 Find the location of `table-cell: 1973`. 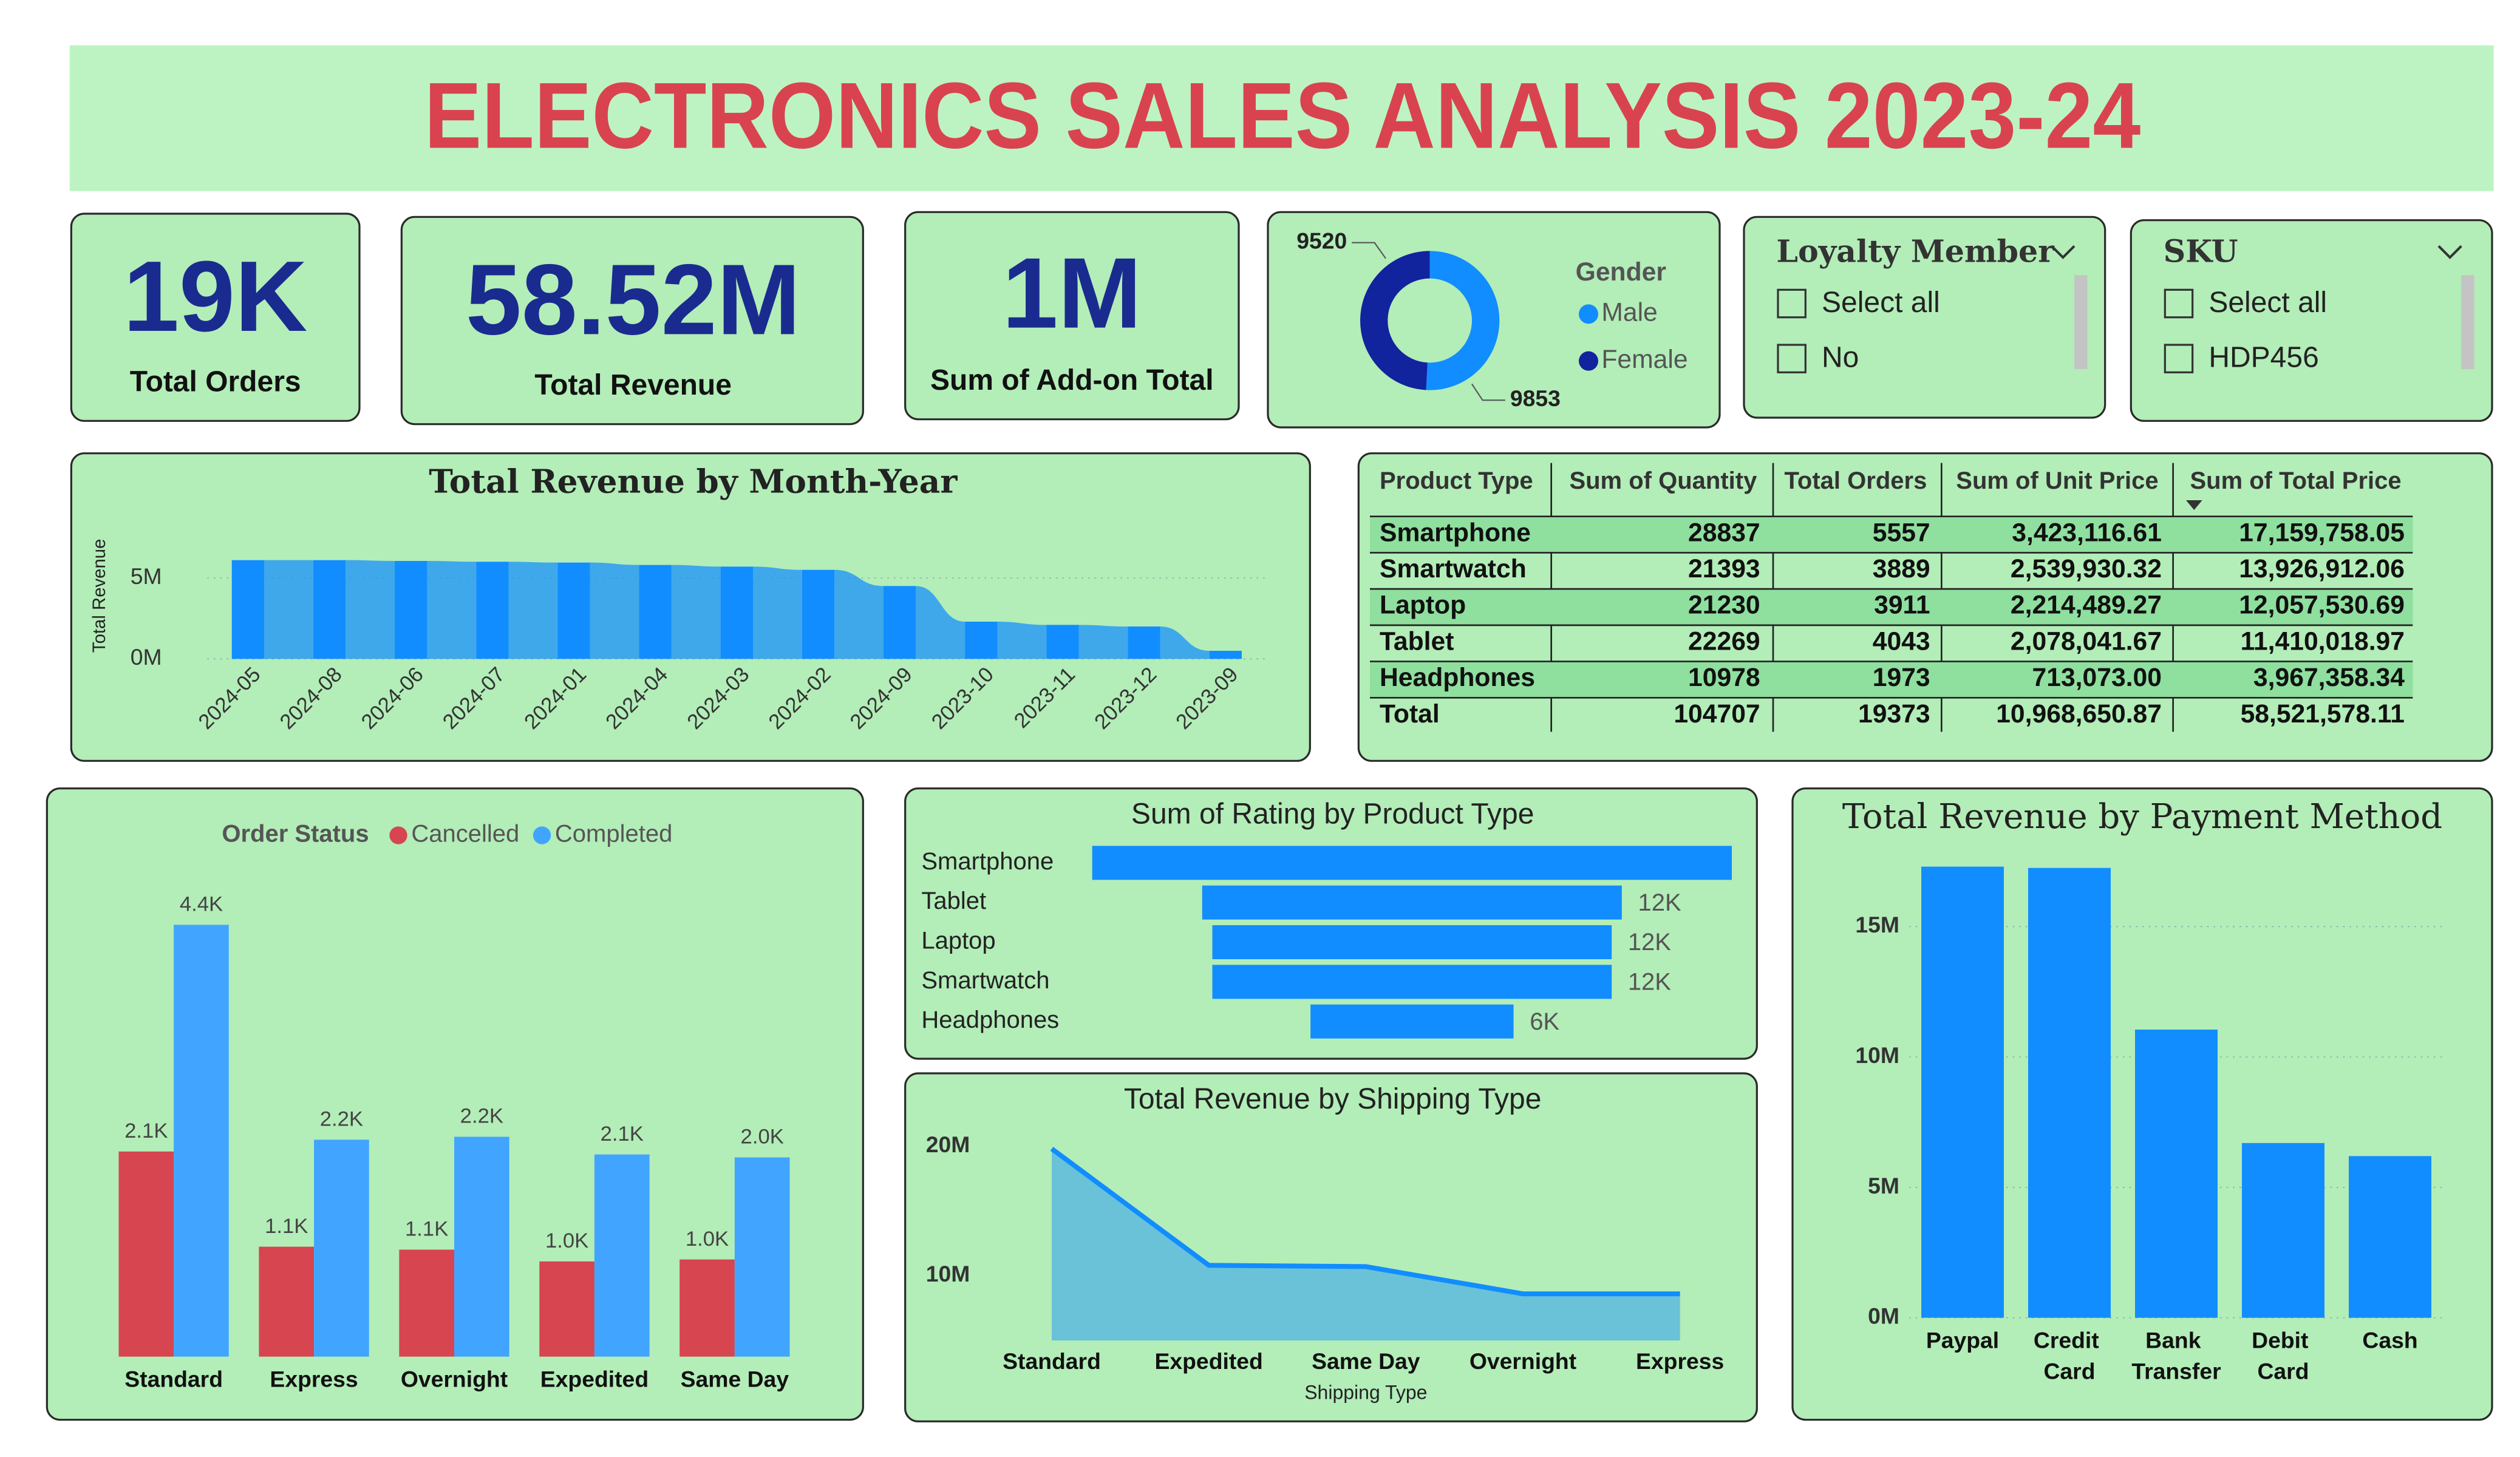

table-cell: 1973 is located at coordinates (1901, 677).